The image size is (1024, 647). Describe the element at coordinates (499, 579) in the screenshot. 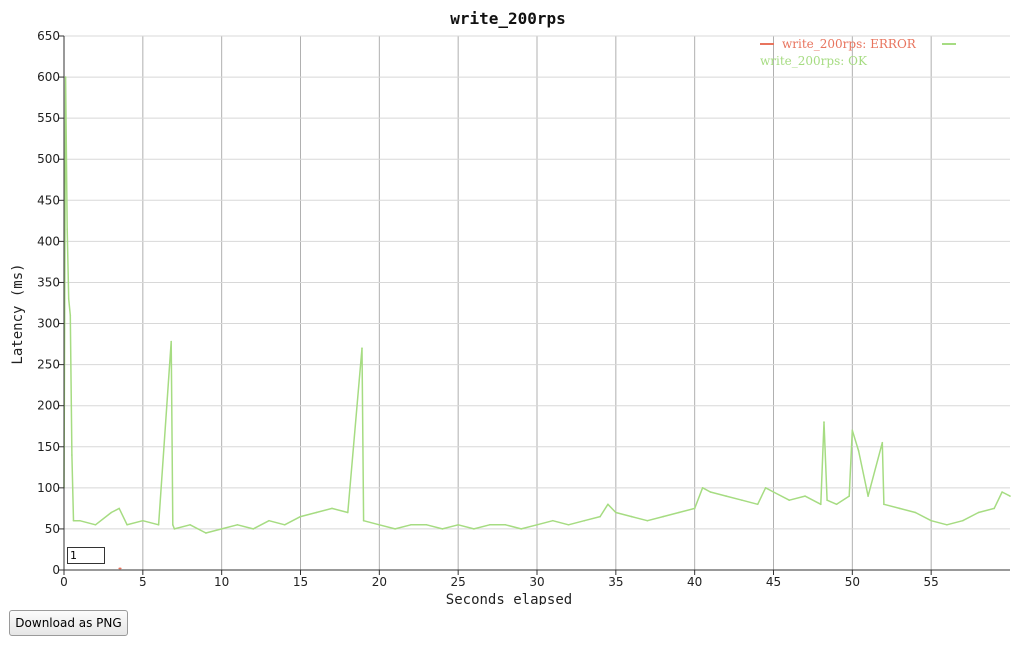

I see `x-axis-ticks: 0 5 10 15 20 25 30 35 40 45 50 55` at that location.